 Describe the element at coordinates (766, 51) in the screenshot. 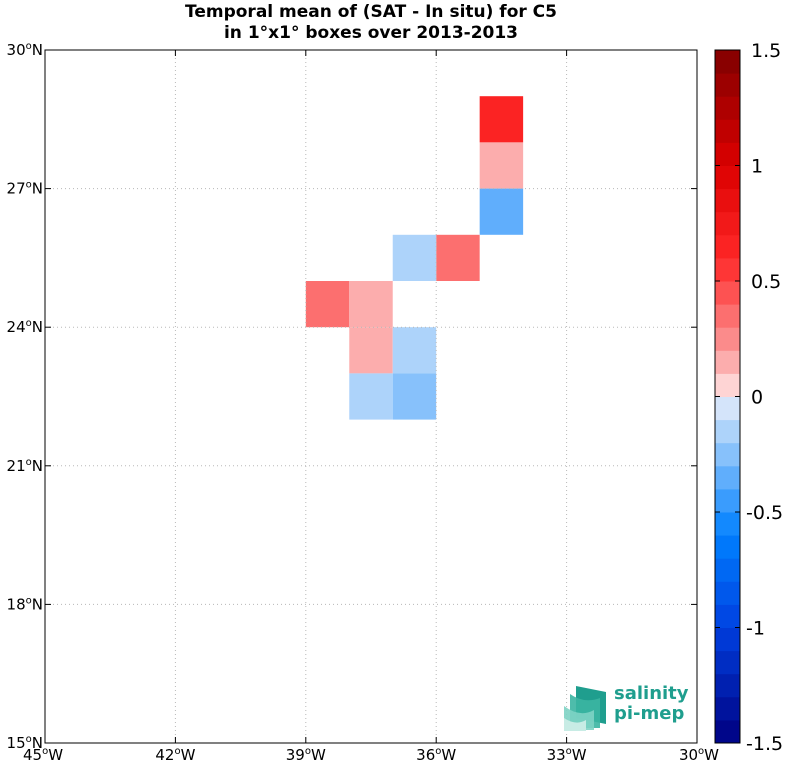

I see `colorbar-tick-label: 1.5` at that location.